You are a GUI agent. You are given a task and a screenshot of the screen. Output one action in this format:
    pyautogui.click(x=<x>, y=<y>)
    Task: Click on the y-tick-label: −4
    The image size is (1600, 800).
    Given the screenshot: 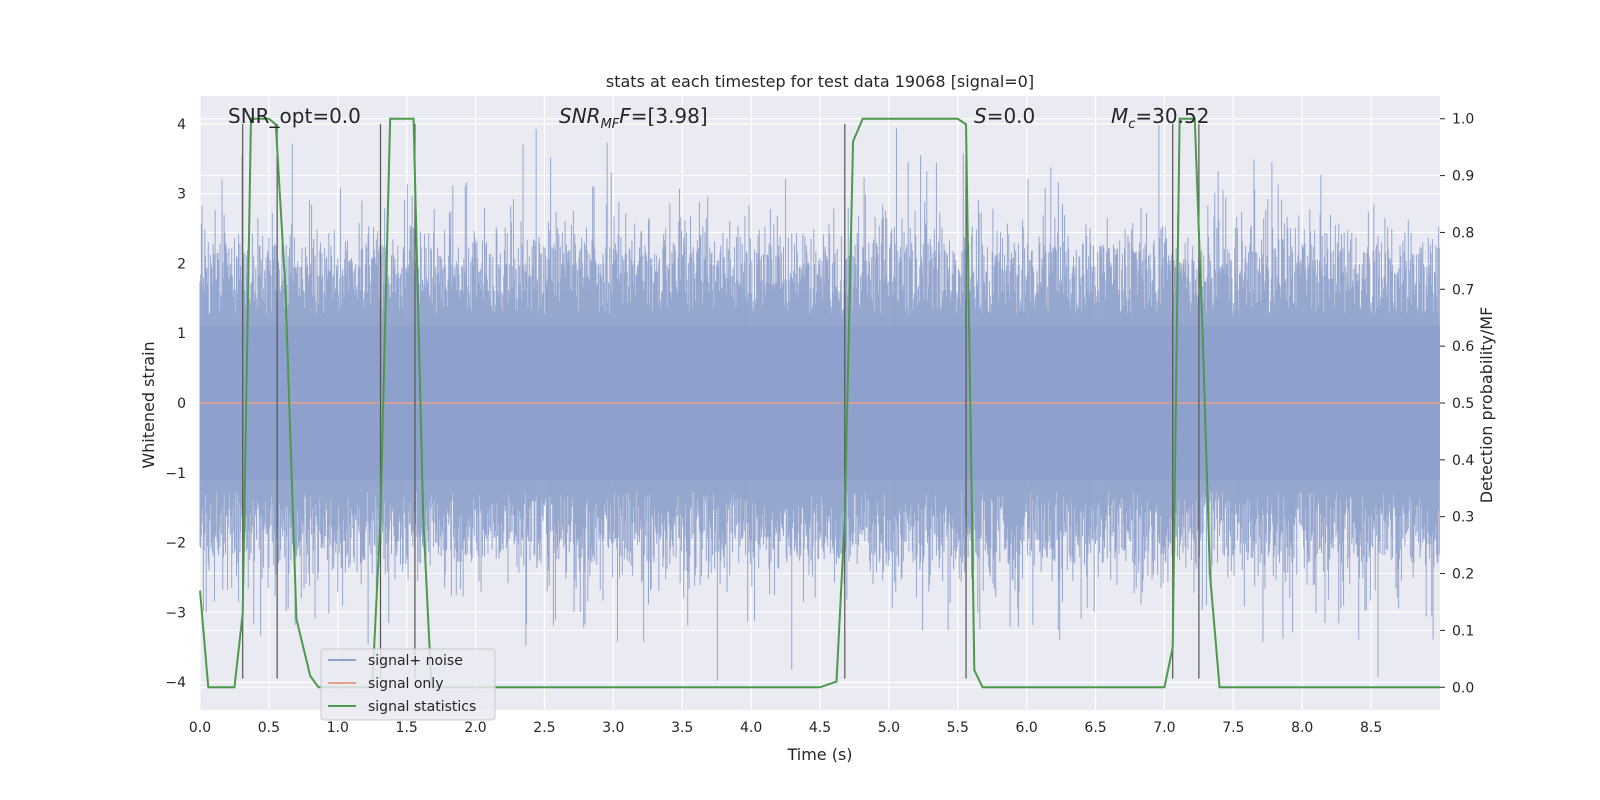 What is the action you would take?
    pyautogui.click(x=175, y=683)
    